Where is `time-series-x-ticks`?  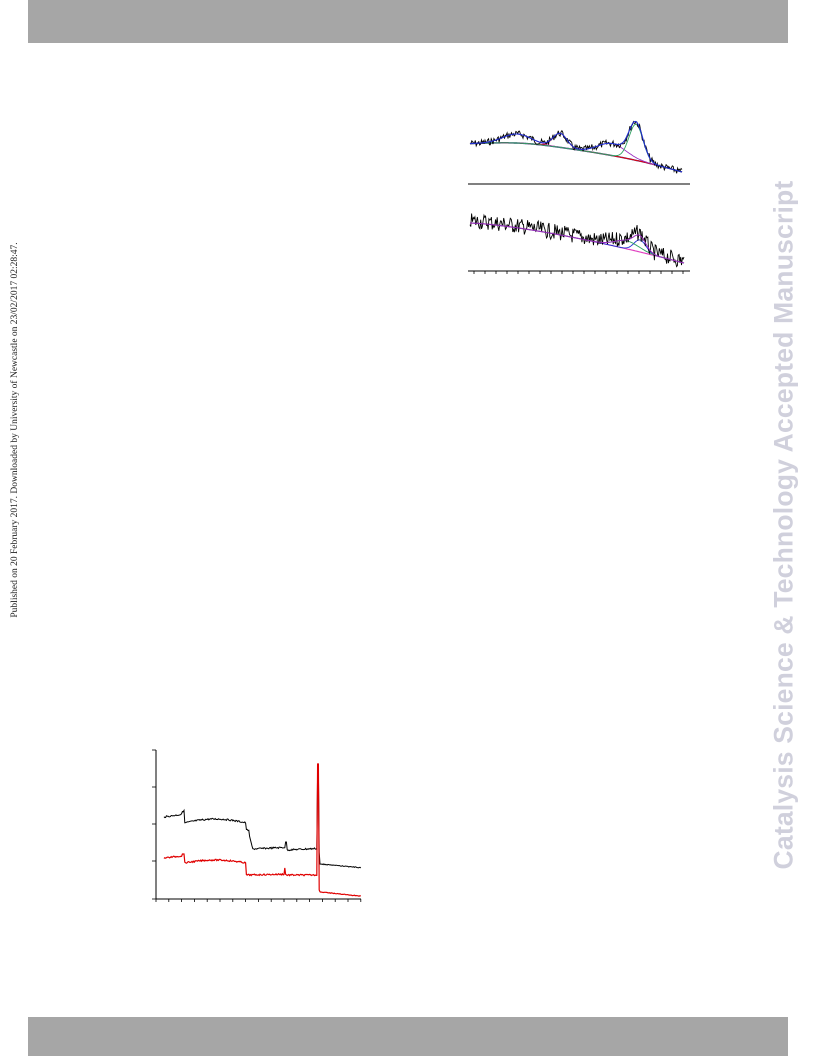 time-series-x-ticks is located at coordinates (258, 900).